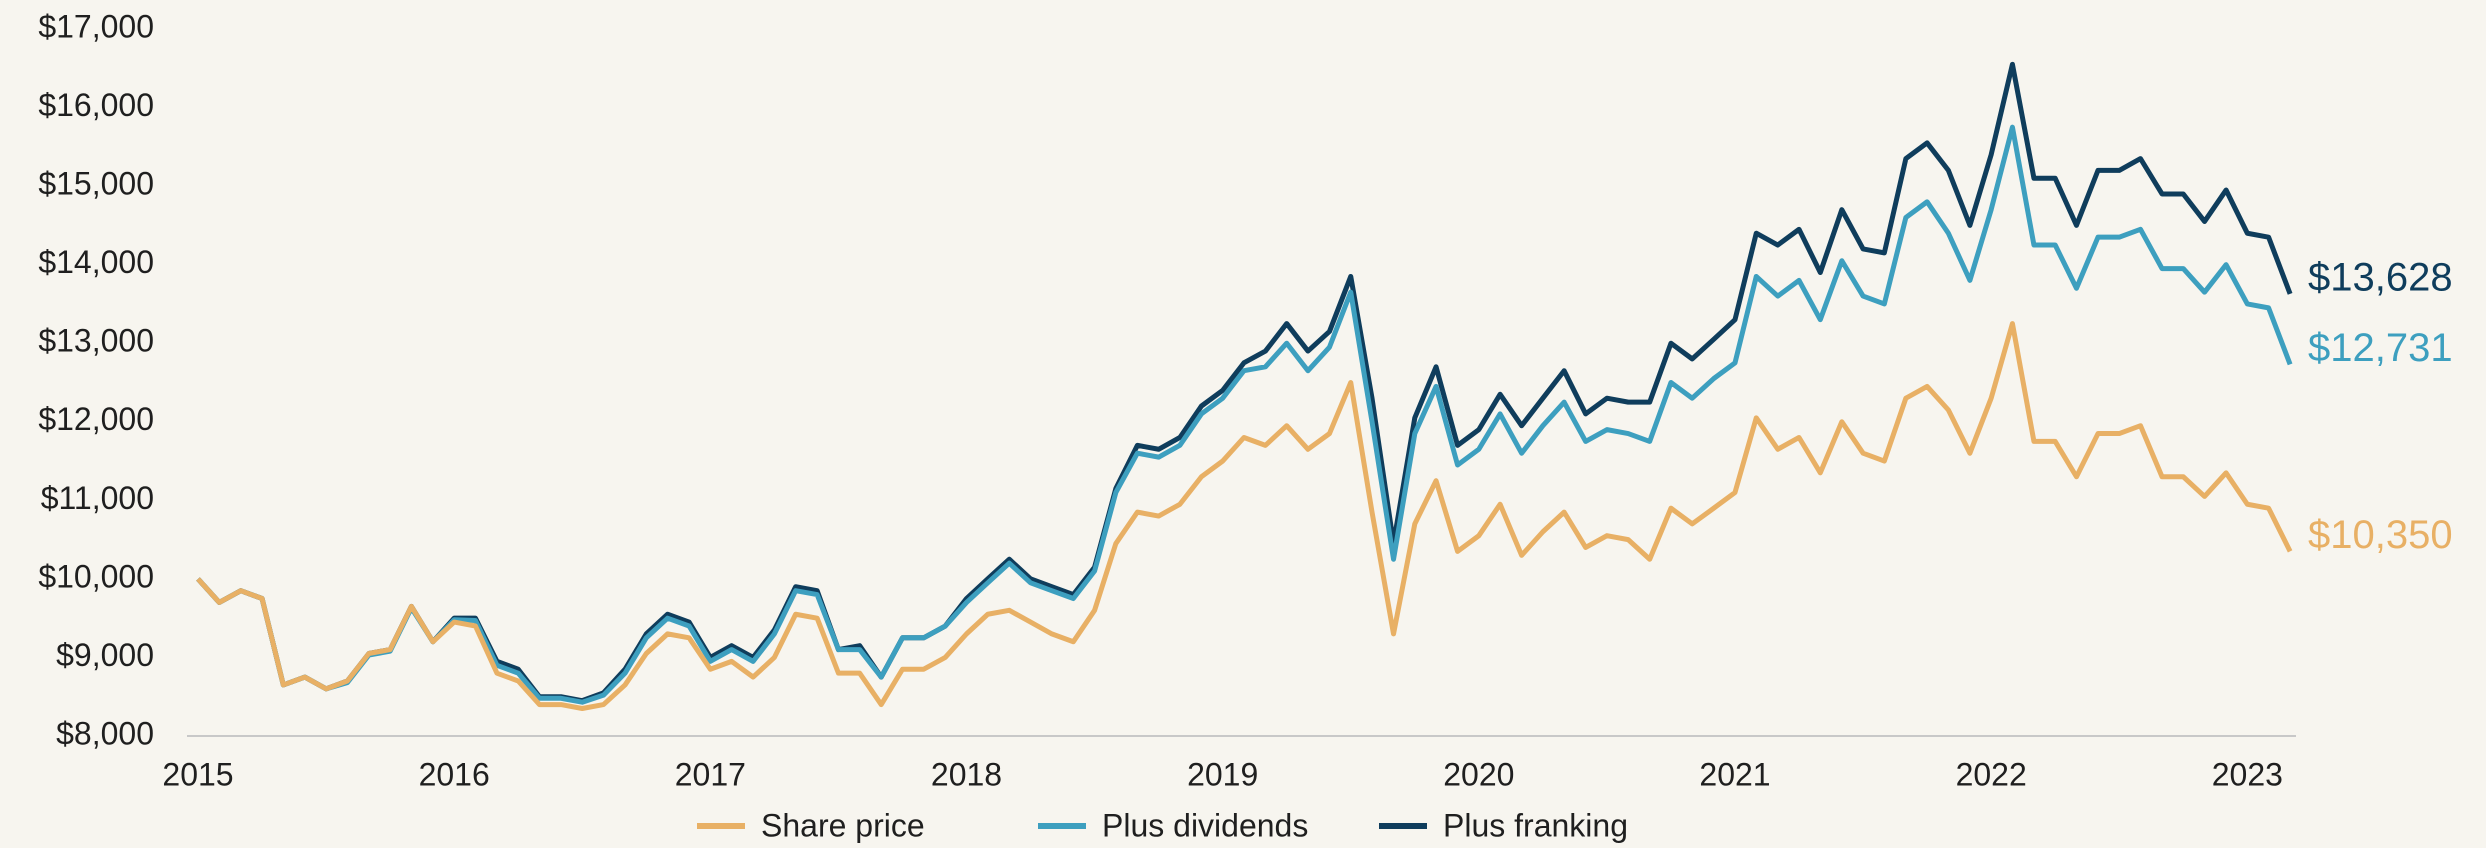  Describe the element at coordinates (2247, 774) in the screenshot. I see `x-tick-label: 2023` at that location.